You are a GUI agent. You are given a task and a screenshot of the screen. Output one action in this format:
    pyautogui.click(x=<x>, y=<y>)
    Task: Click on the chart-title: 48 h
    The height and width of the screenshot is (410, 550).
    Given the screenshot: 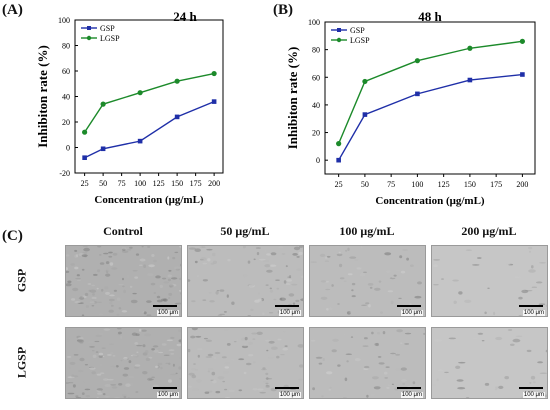 What is the action you would take?
    pyautogui.click(x=430, y=16)
    